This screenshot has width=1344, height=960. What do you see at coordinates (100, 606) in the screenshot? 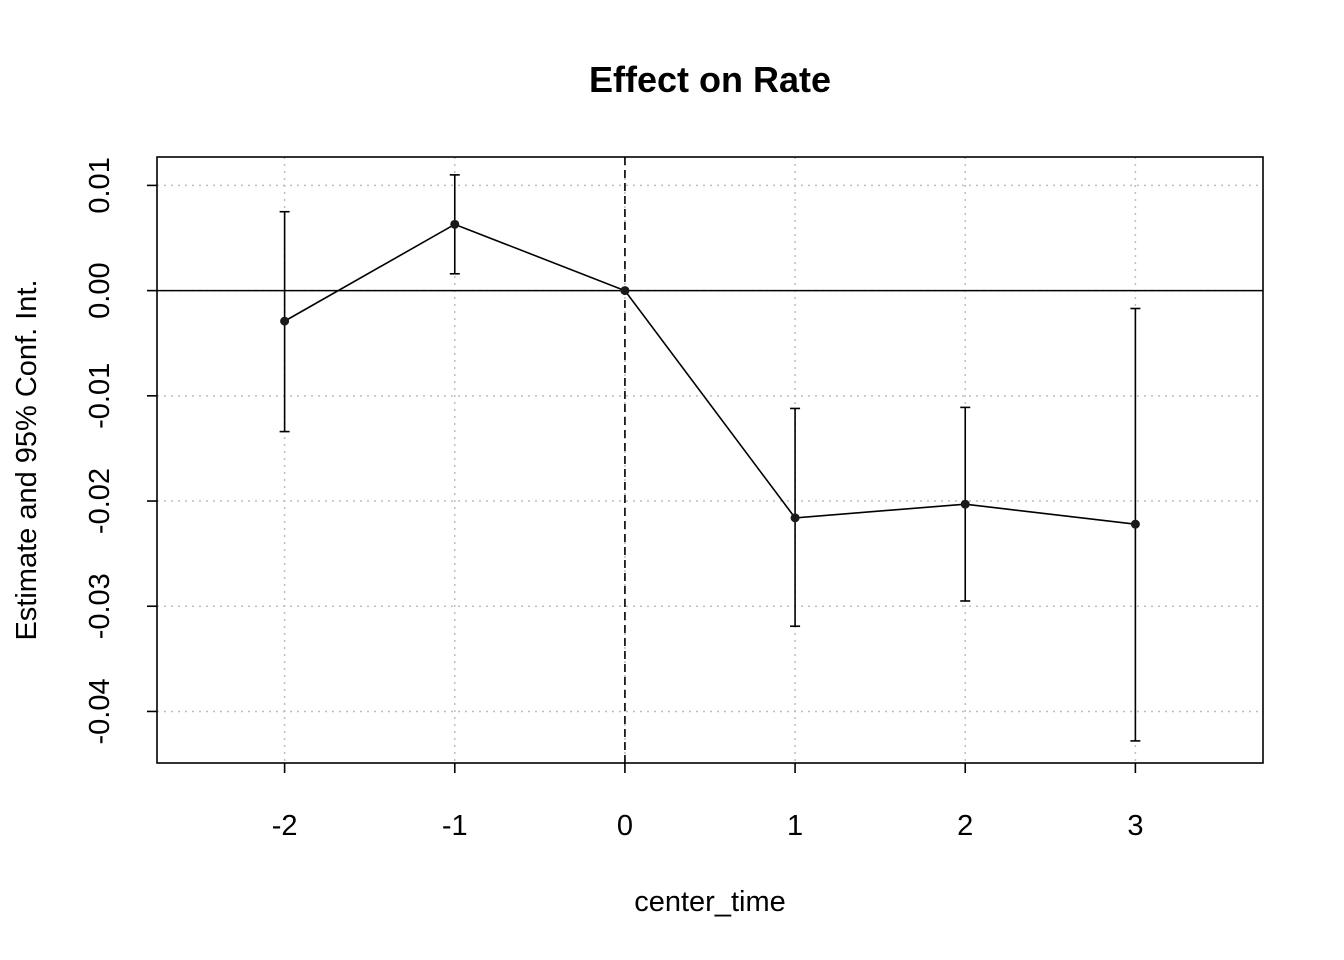
I see `y-tick-label: -0.03` at bounding box center [100, 606].